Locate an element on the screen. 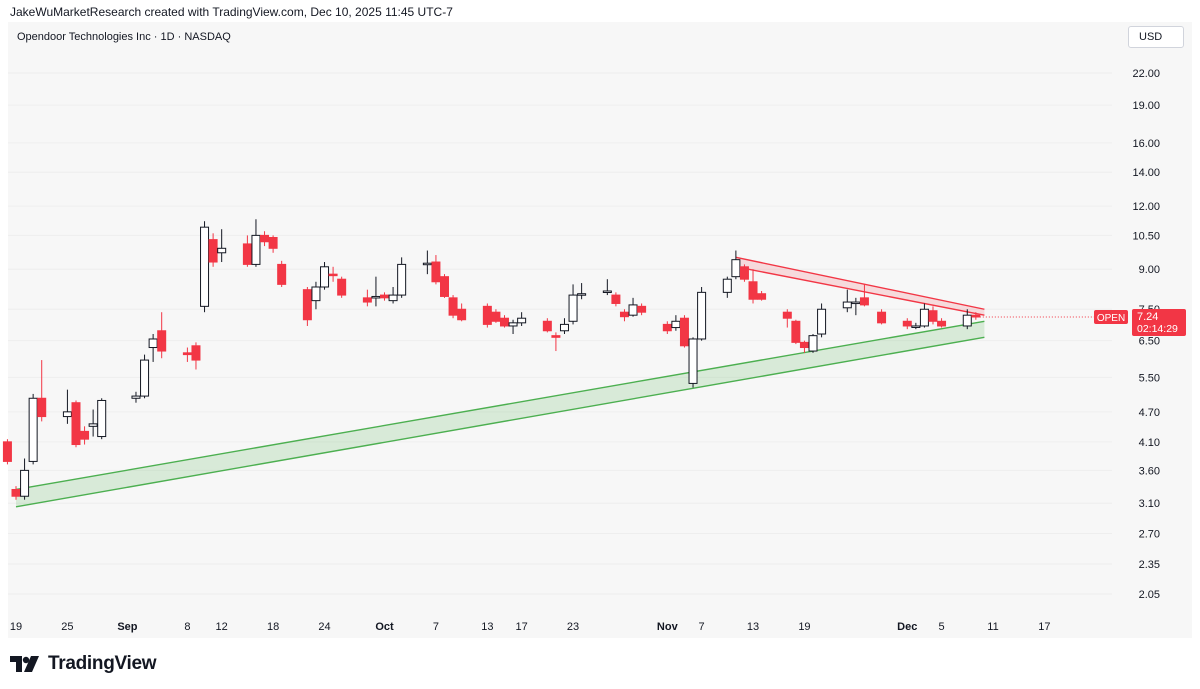 Image resolution: width=1200 pixels, height=689 pixels. resistance-band-lower-line is located at coordinates (860, 291).